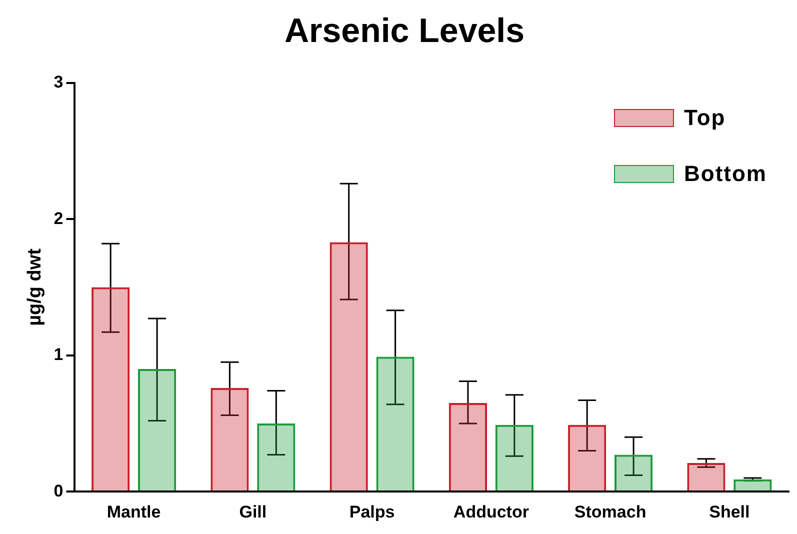  What do you see at coordinates (491, 512) in the screenshot?
I see `x-tick-label: Adductor` at bounding box center [491, 512].